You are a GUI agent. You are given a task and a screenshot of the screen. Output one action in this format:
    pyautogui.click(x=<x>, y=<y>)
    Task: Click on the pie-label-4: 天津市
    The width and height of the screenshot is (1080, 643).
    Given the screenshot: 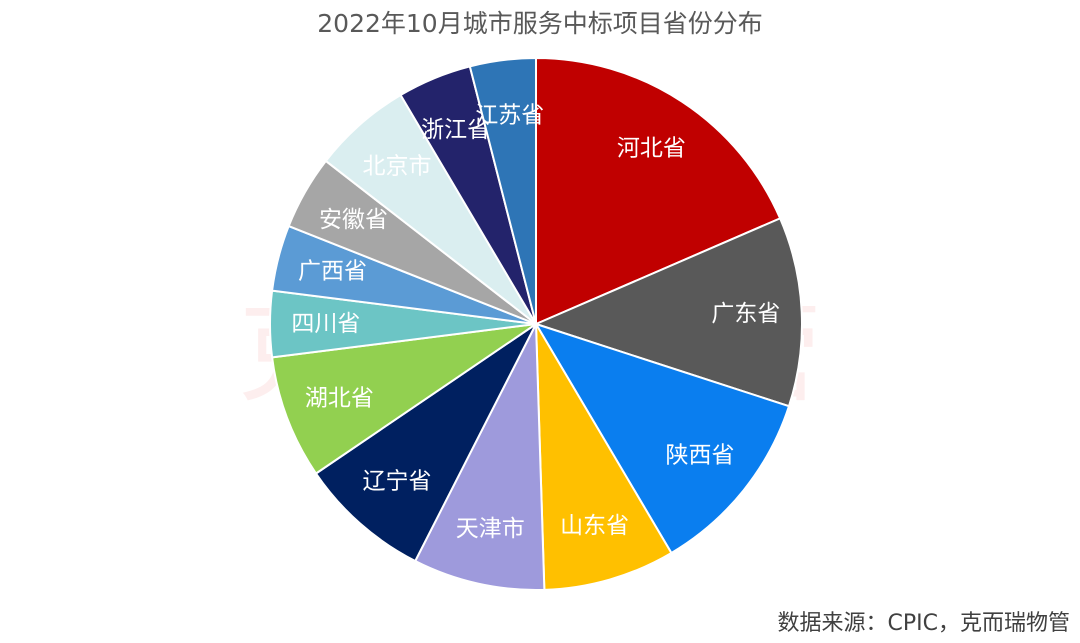 What is the action you would take?
    pyautogui.click(x=490, y=529)
    